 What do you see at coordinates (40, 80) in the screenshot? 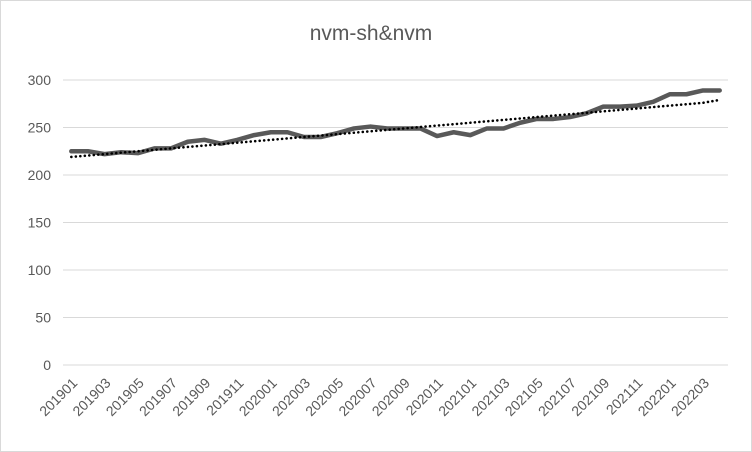
I see `y-tick-label: 300` at bounding box center [40, 80].